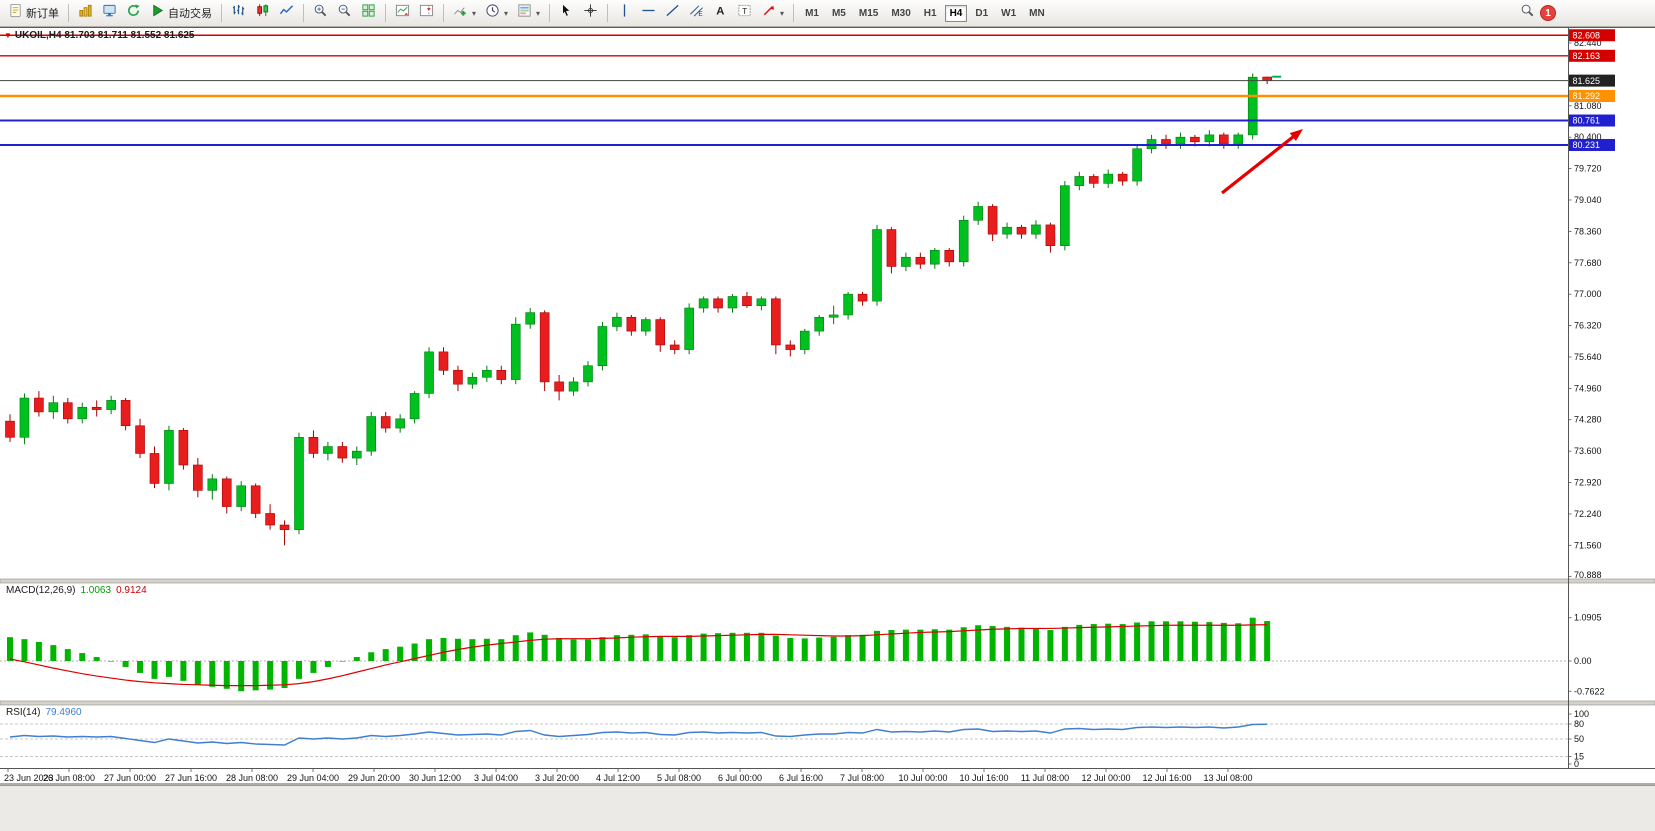  What do you see at coordinates (320, 13) in the screenshot?
I see `zoom-in-button` at bounding box center [320, 13].